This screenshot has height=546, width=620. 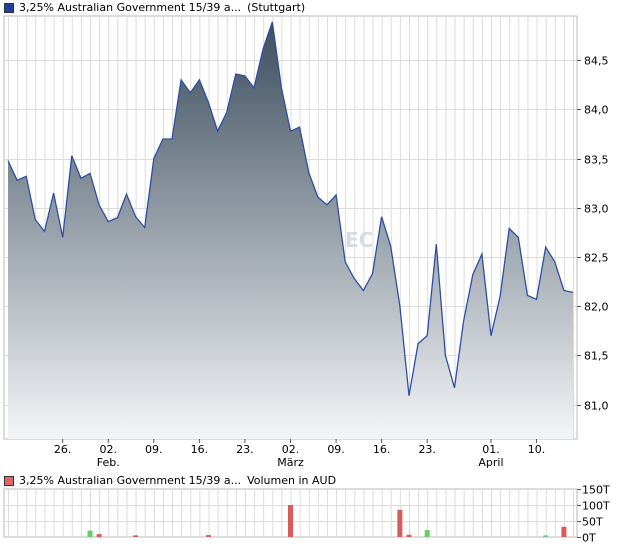 I want to click on volume-ytick-label: 50T, so click(x=592, y=522).